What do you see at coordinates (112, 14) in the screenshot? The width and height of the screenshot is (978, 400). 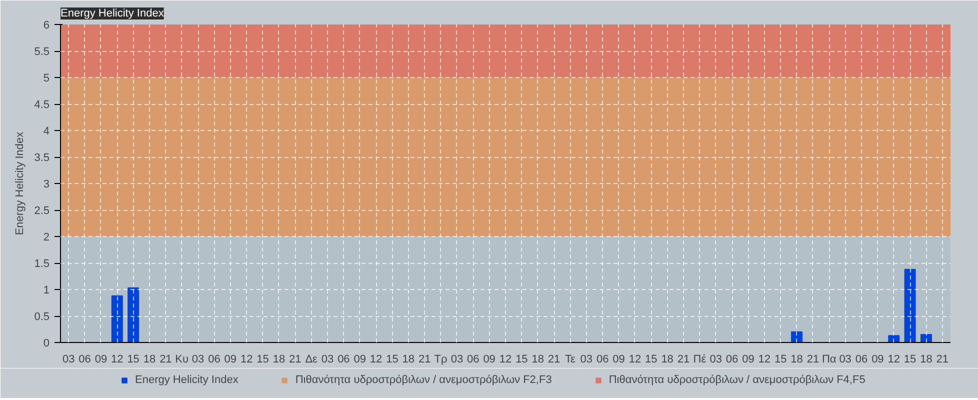 I see `chart-title: Energy Helicity Index` at bounding box center [112, 14].